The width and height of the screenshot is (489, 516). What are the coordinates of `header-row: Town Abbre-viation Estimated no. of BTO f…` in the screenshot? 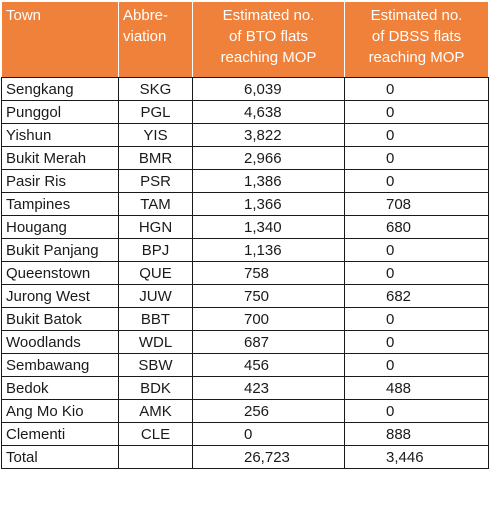 It's located at (245, 39).